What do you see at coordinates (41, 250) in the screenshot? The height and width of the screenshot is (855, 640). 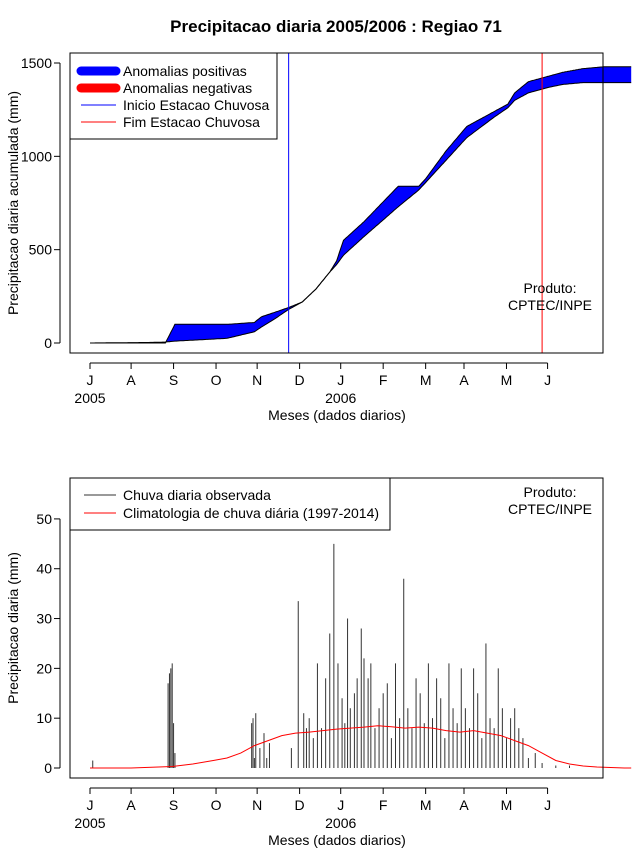 I see `y-tick-label: 500` at bounding box center [41, 250].